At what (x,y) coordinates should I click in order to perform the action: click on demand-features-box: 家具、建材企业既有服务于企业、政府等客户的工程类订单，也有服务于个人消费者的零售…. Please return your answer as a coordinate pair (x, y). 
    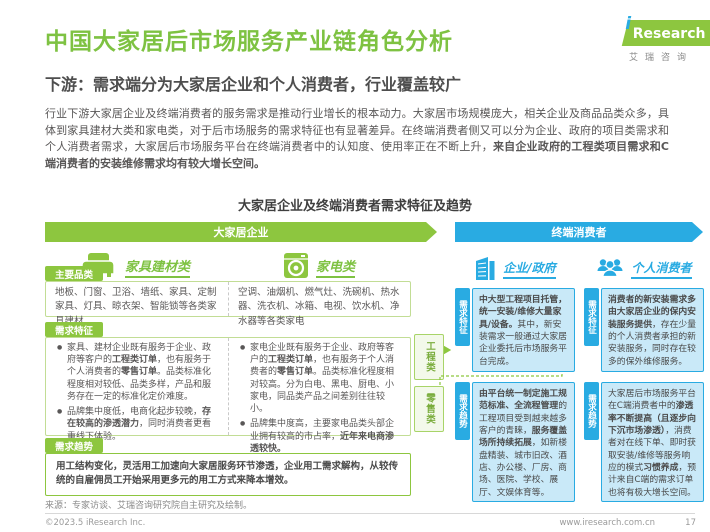
    Looking at the image, I should click on (228, 395).